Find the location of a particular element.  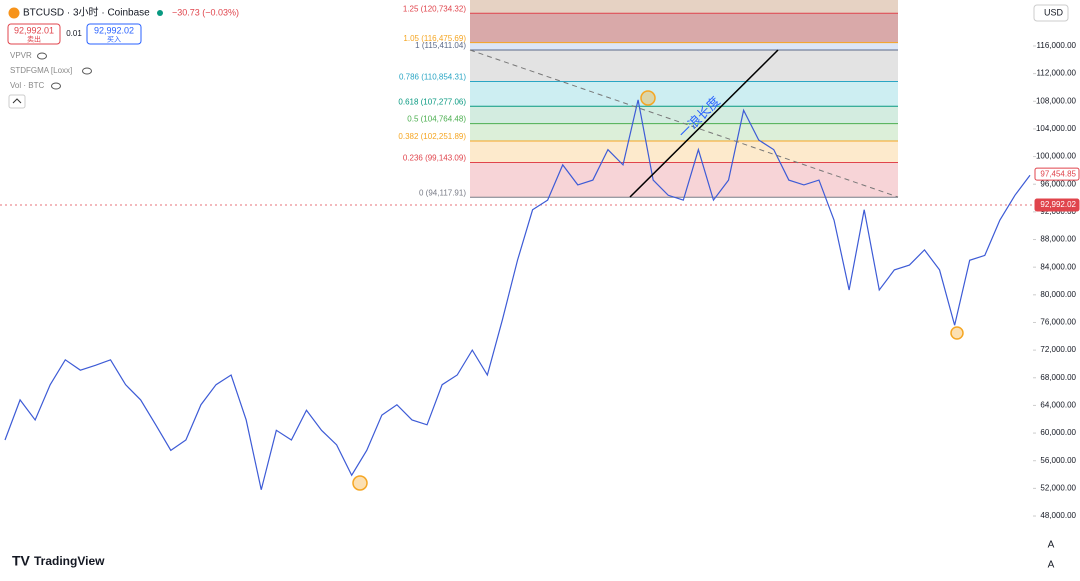

currency-button is located at coordinates (1051, 13).